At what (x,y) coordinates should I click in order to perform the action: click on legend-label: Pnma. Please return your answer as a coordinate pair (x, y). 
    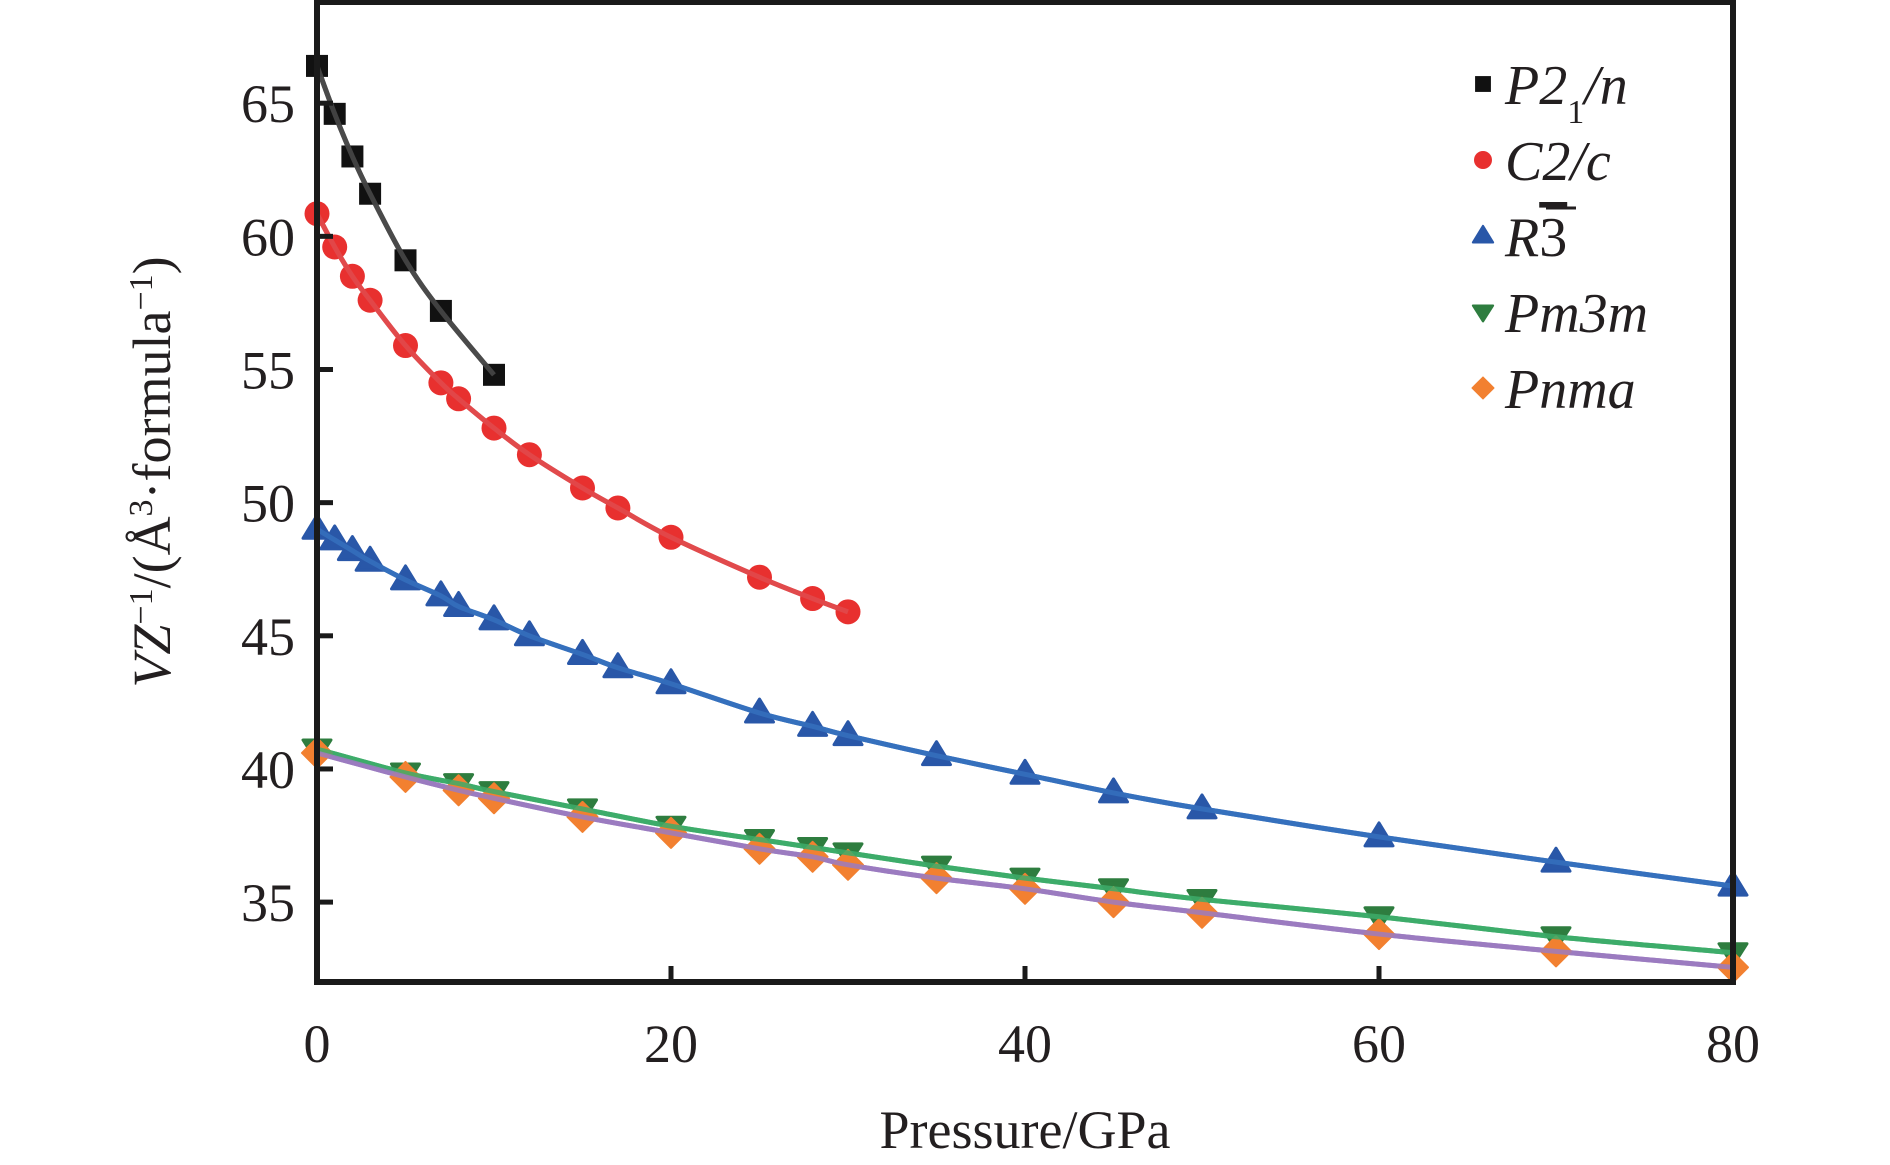
    Looking at the image, I should click on (1570, 390).